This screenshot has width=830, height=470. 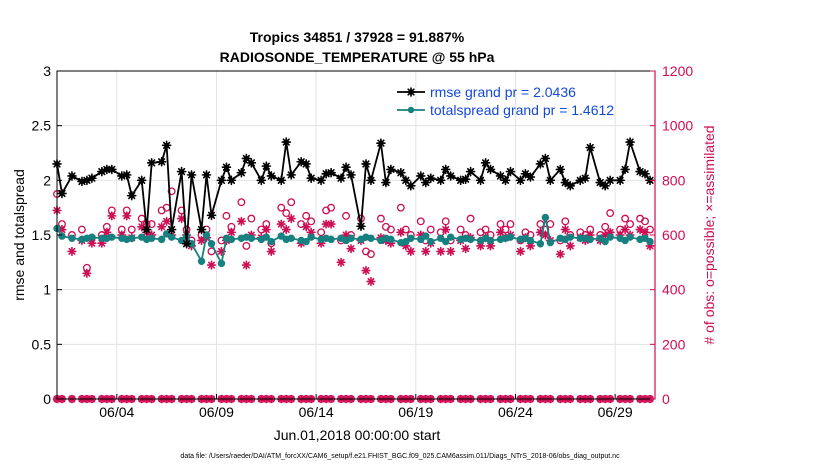 I want to click on y-tick-label: 1.5, so click(x=42, y=235).